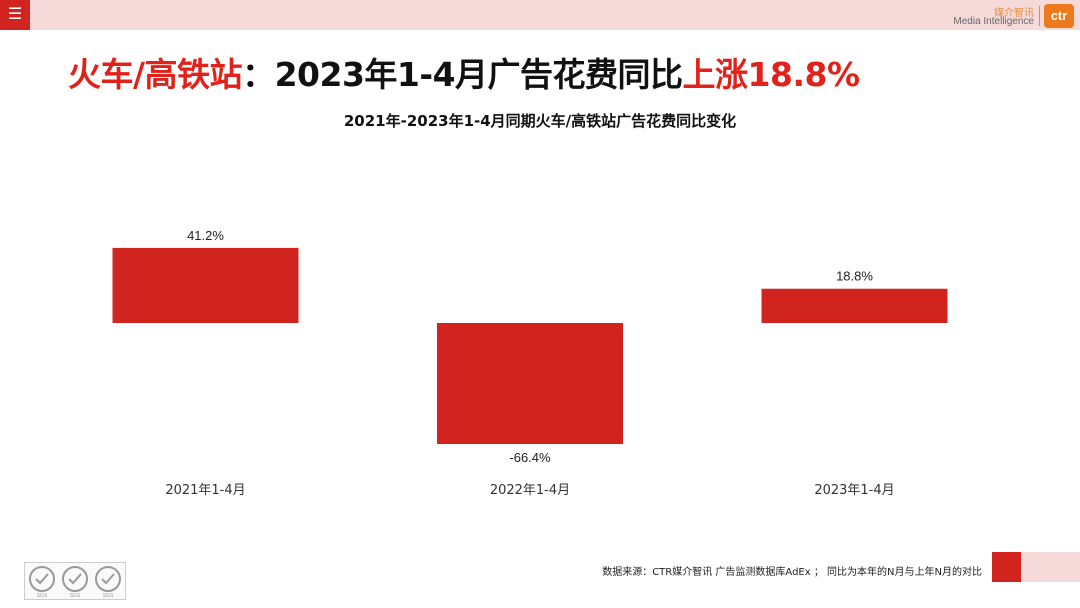  I want to click on data-label-3: 18.8%, so click(854, 276).